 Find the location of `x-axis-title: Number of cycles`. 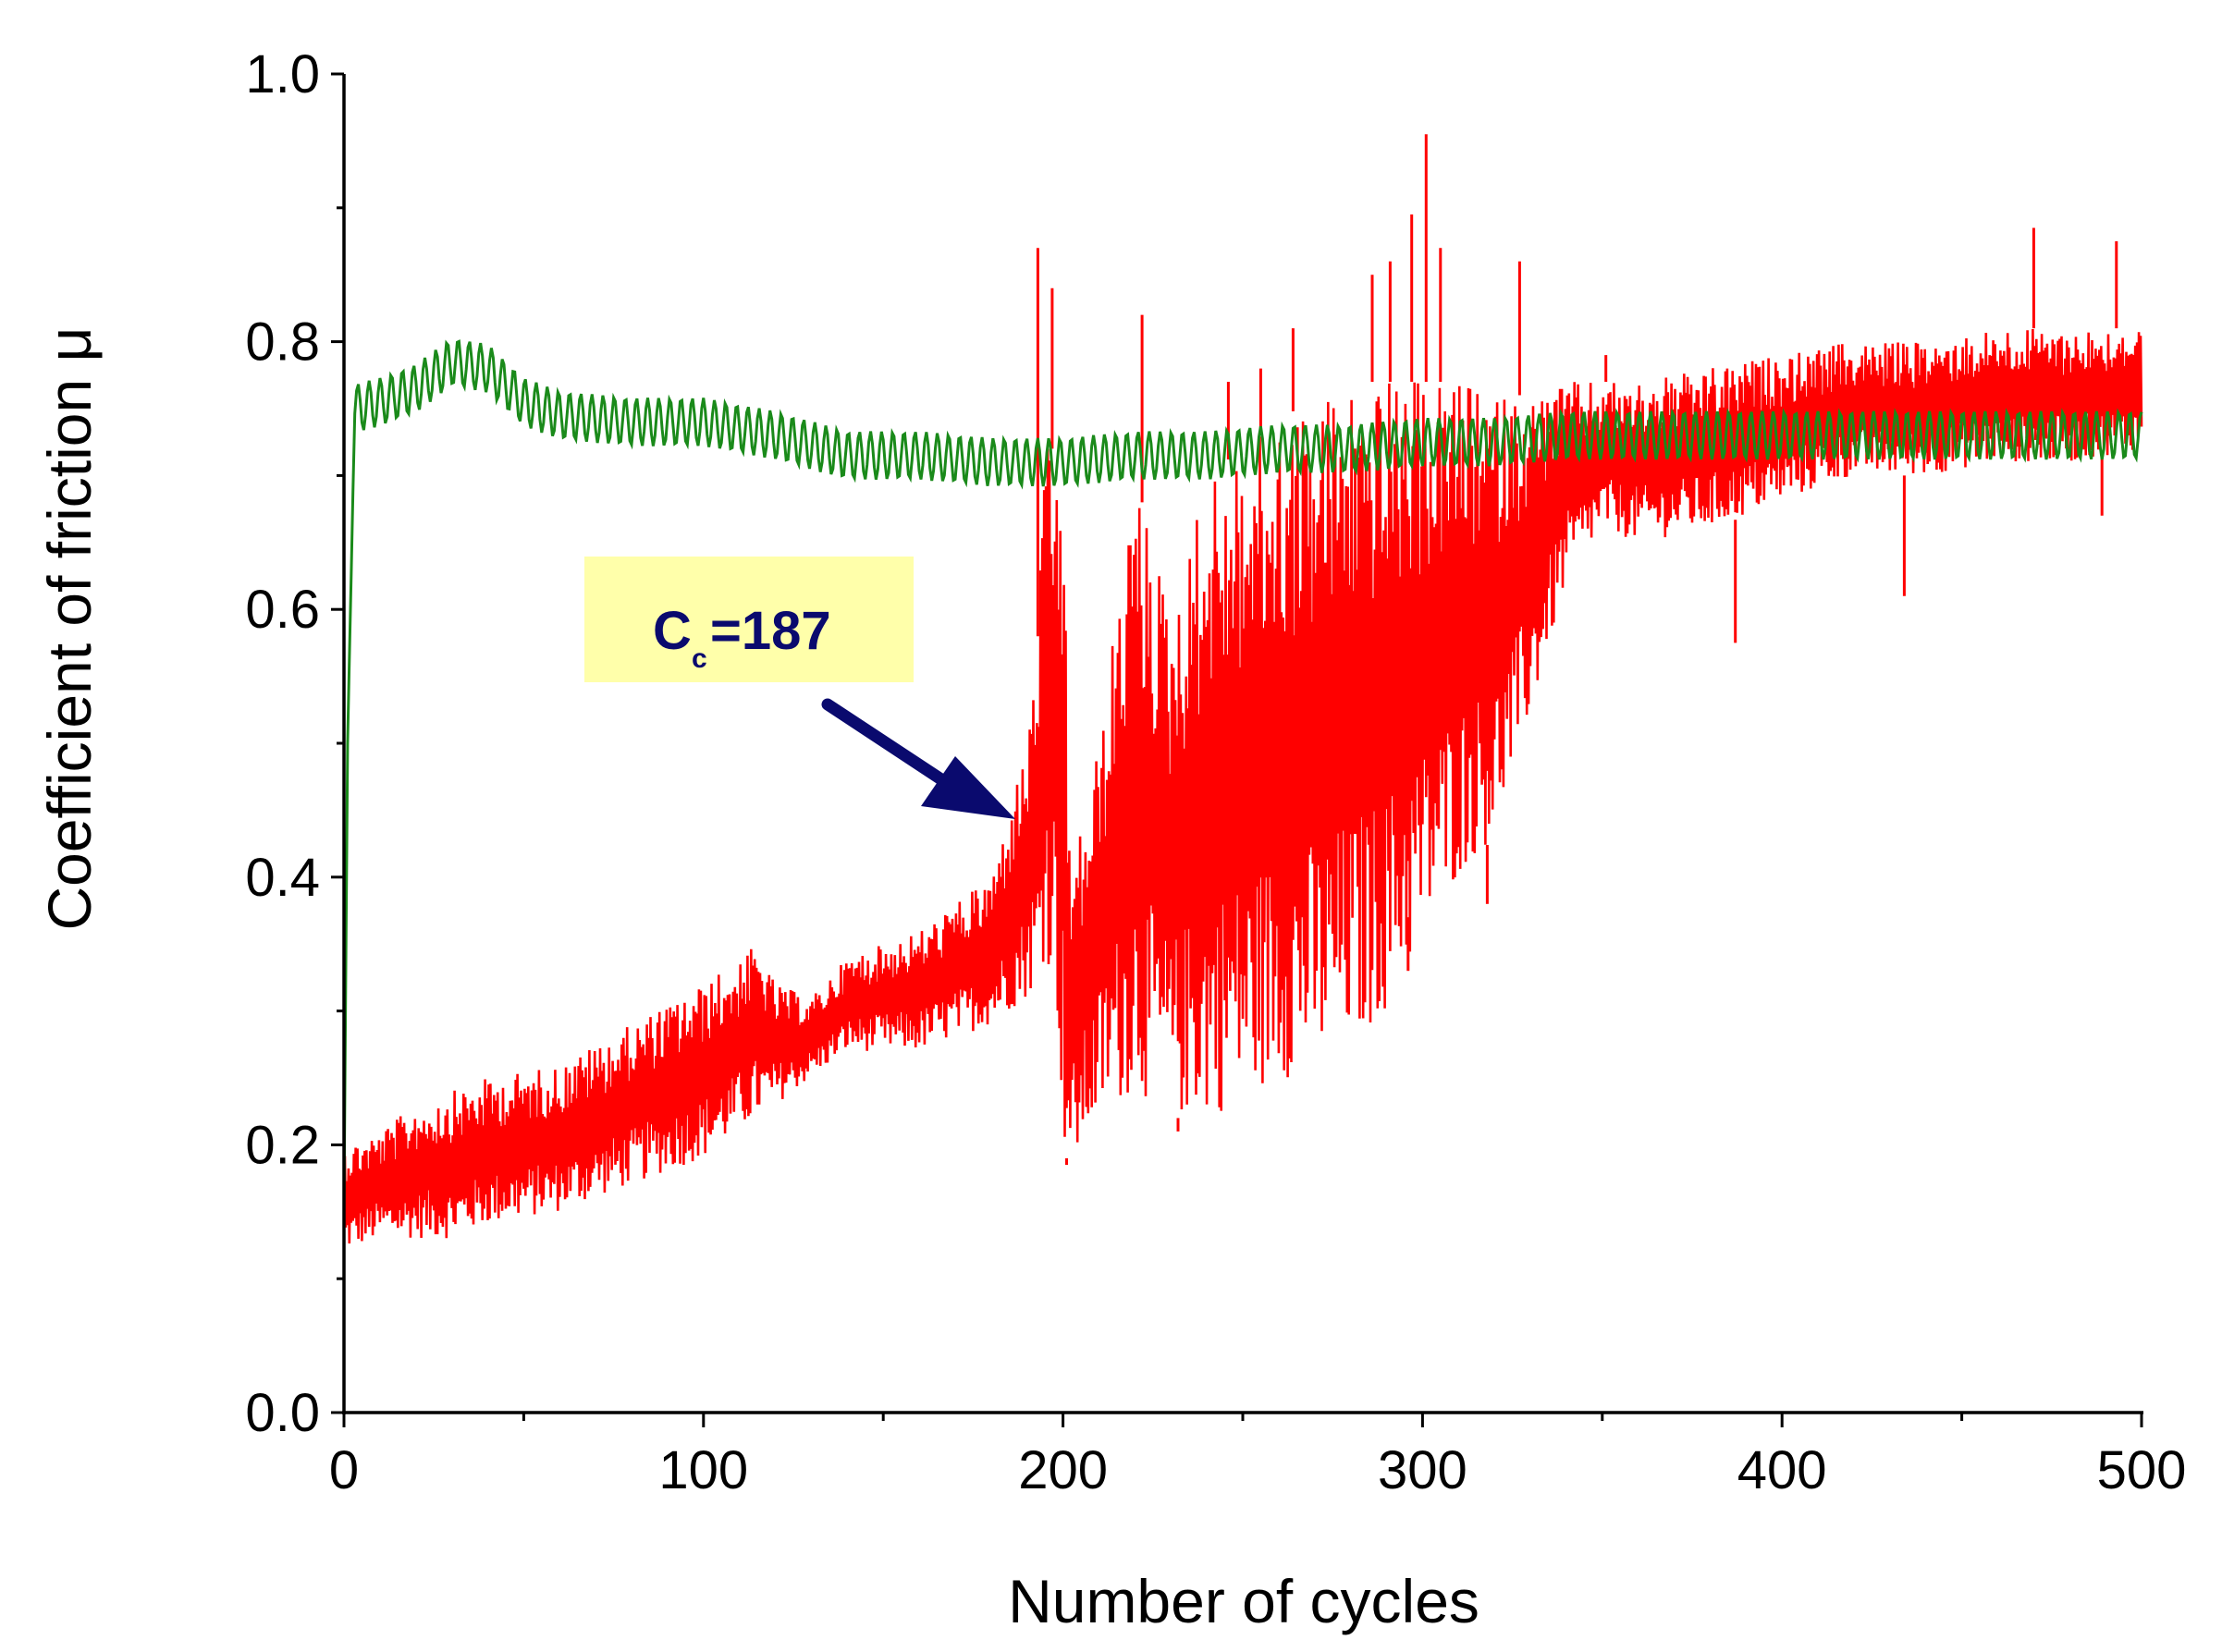

x-axis-title: Number of cycles is located at coordinates (1243, 1601).